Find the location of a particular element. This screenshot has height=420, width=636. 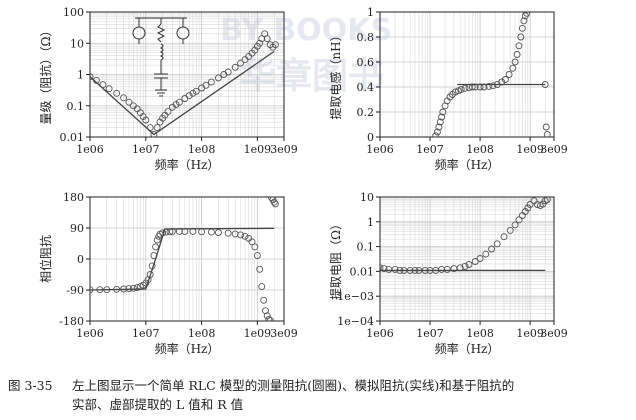

y-tick-label: 1e−04 is located at coordinates (355, 321).